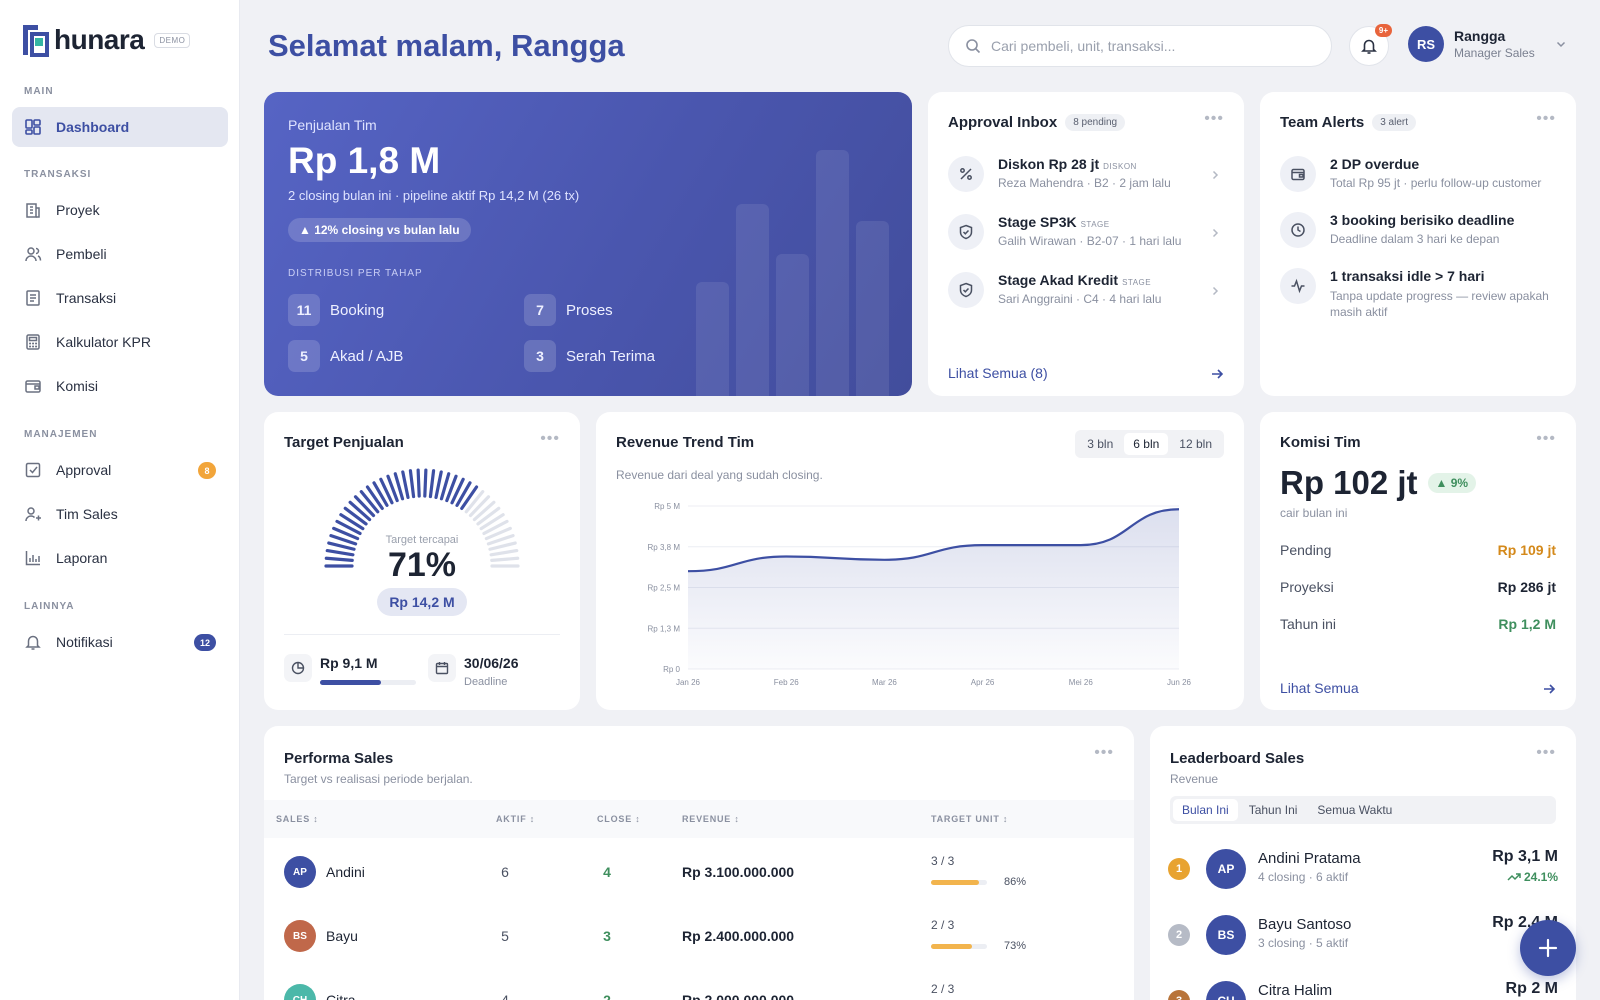 The image size is (1600, 1000). I want to click on leaderboard-row: 3 CH Citra Halim Rp 2 M, so click(1363, 988).